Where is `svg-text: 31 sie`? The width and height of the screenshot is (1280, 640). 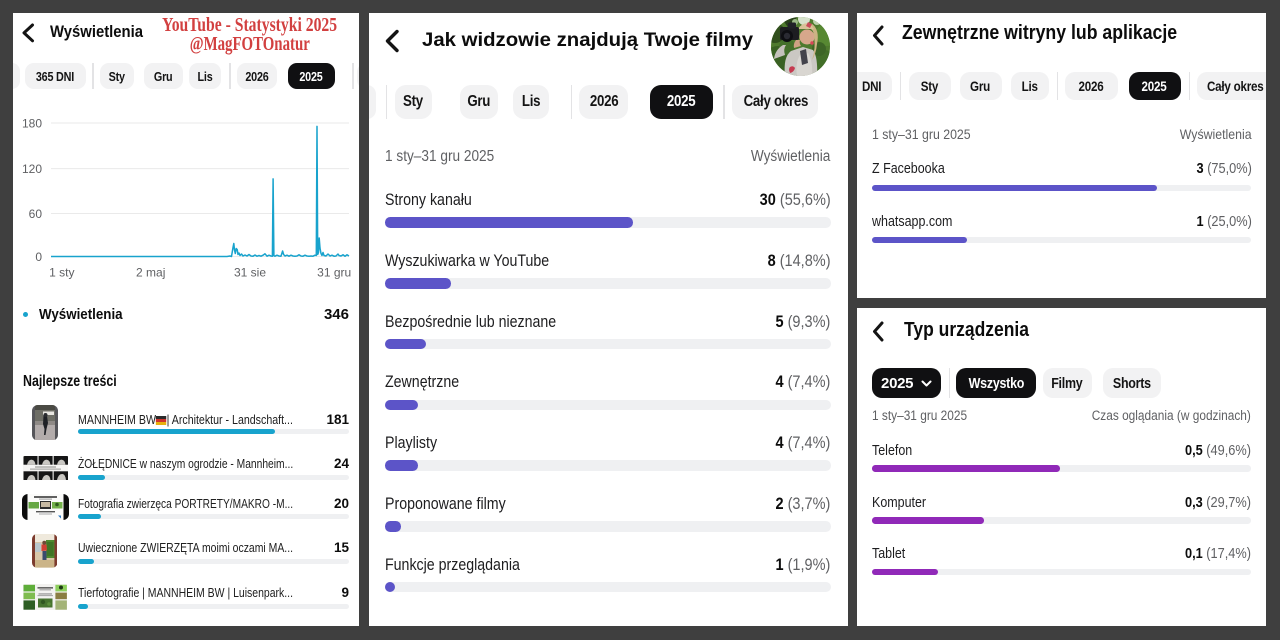 svg-text: 31 sie is located at coordinates (250, 273).